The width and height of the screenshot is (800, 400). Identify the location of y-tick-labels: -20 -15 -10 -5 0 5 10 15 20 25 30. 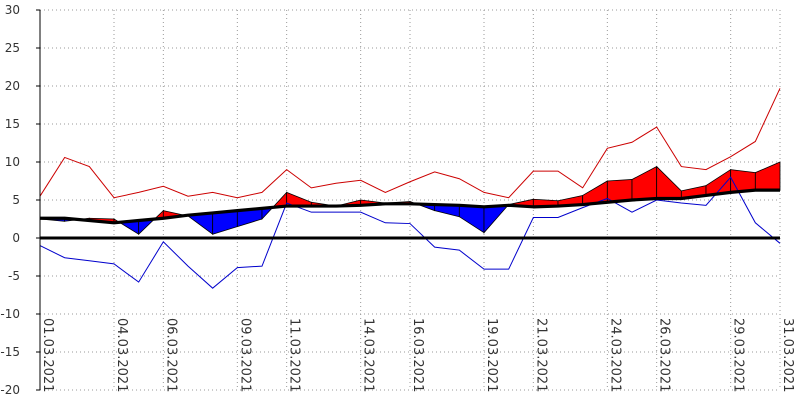
(10, 200).